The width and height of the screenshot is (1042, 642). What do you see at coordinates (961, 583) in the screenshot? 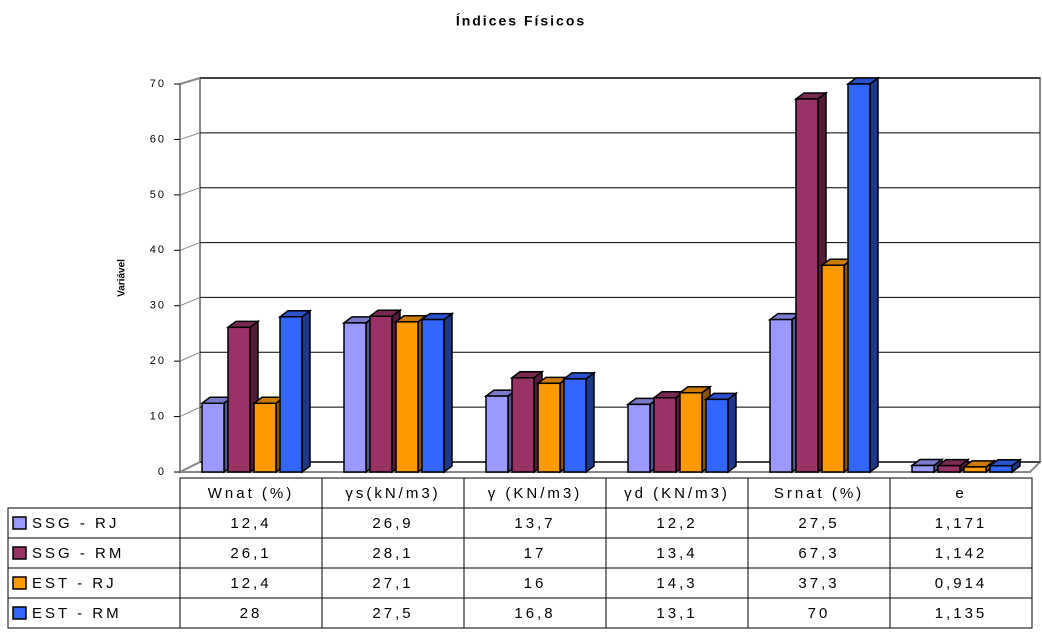
I see `table-cell: 0,914` at bounding box center [961, 583].